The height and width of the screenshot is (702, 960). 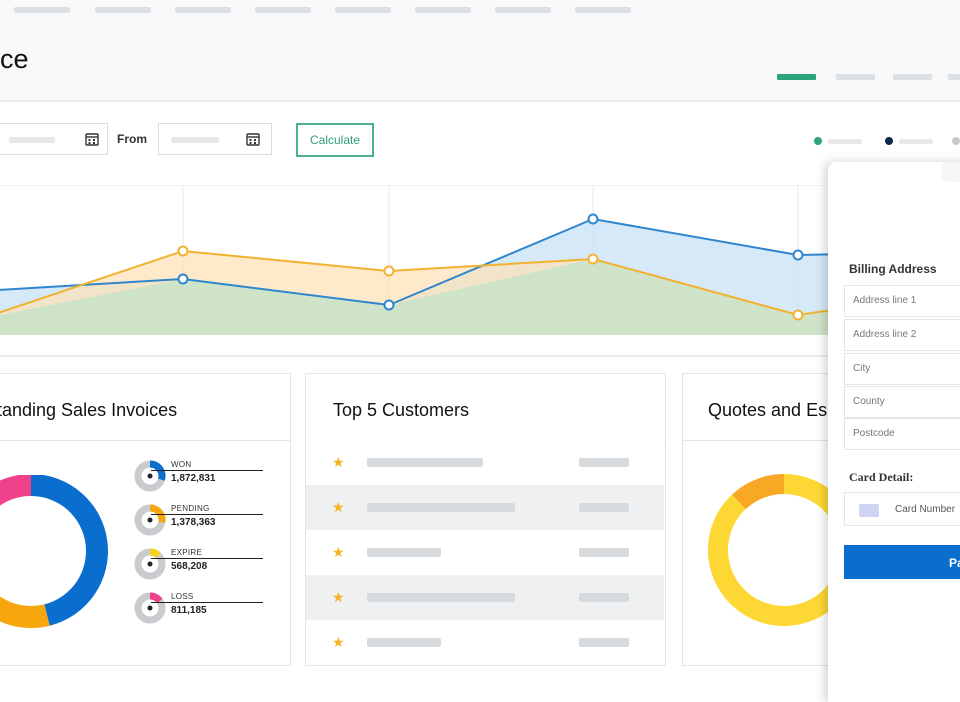 What do you see at coordinates (193, 522) in the screenshot?
I see `stat-value: 1,378,363` at bounding box center [193, 522].